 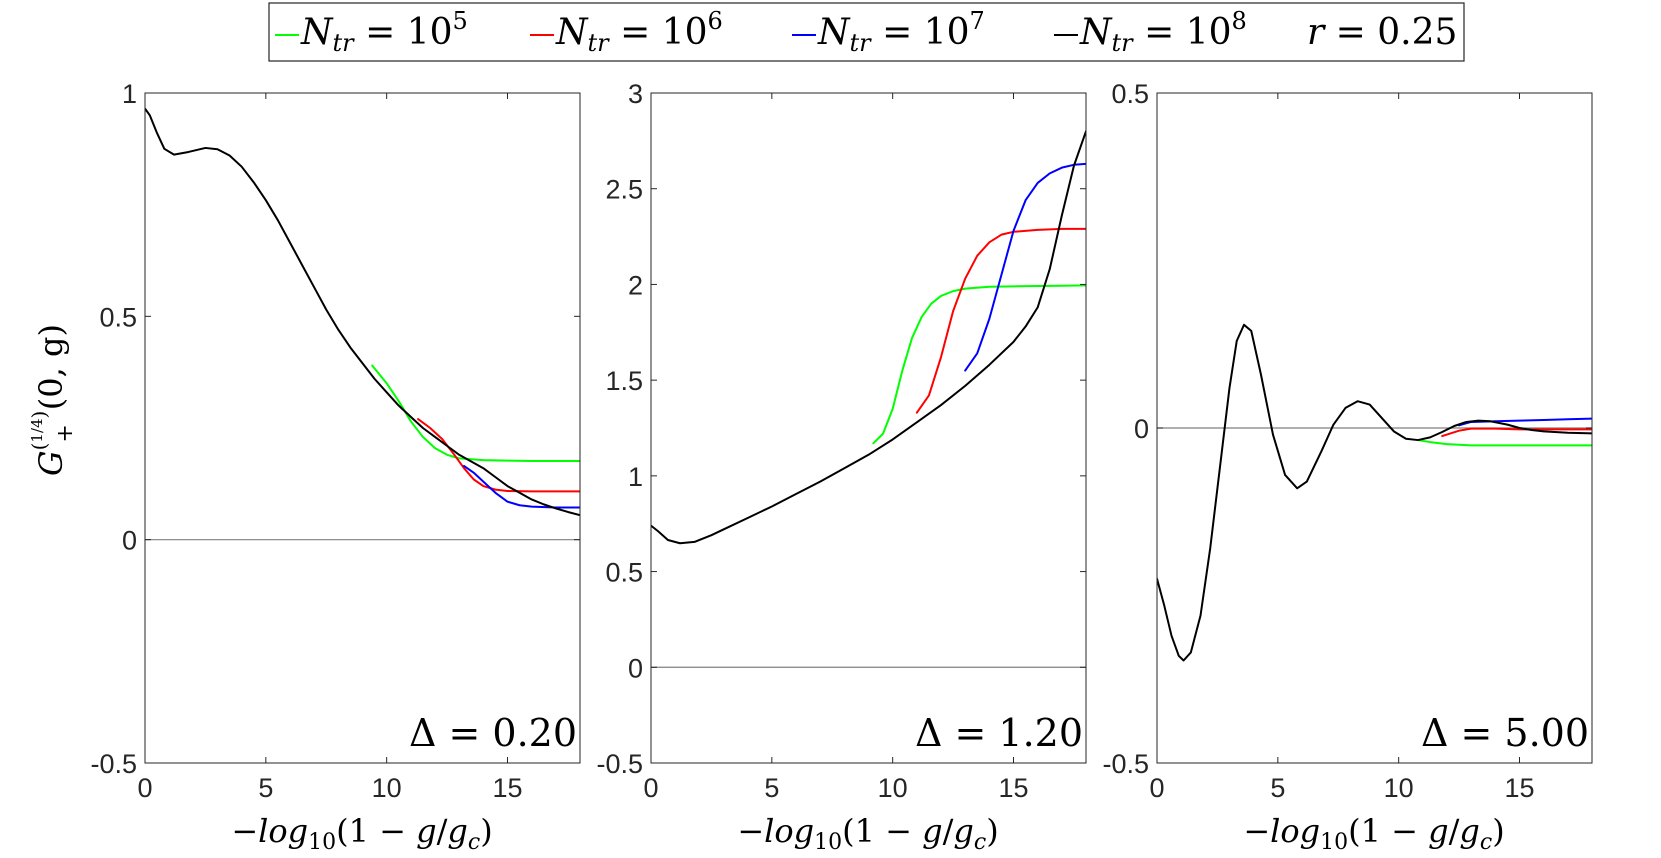 I want to click on legend-entry-2: Ntr = 106, so click(x=626, y=32).